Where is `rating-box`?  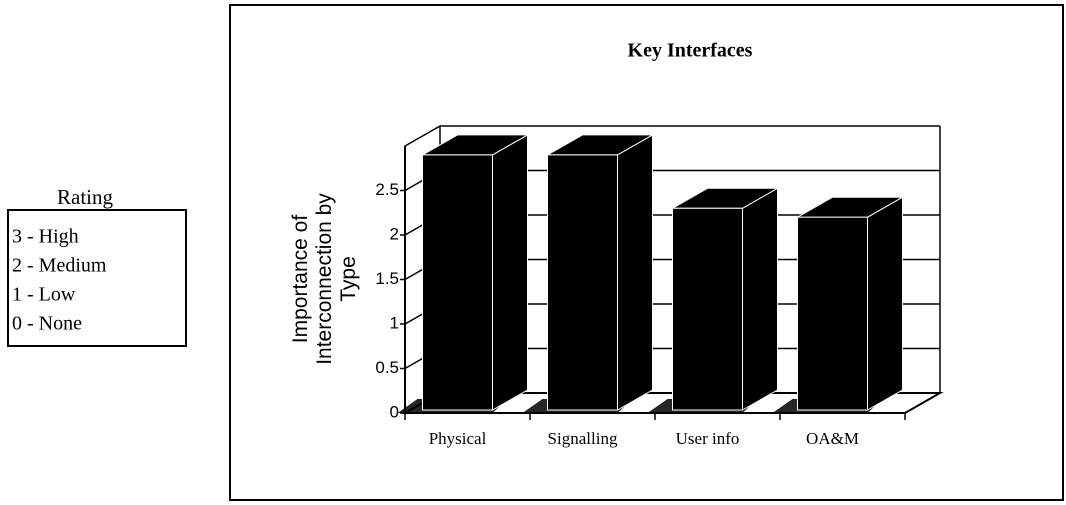
rating-box is located at coordinates (97, 278).